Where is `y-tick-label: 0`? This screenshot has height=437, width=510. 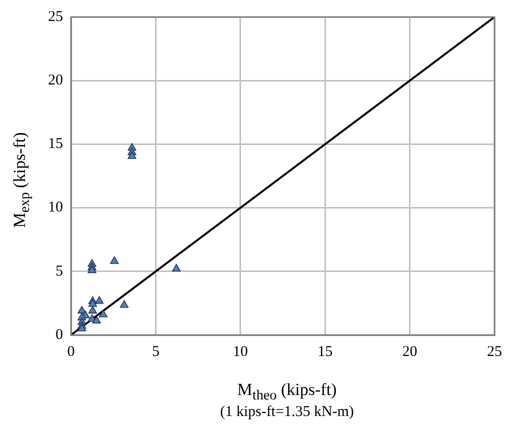 y-tick-label: 0 is located at coordinates (59, 334).